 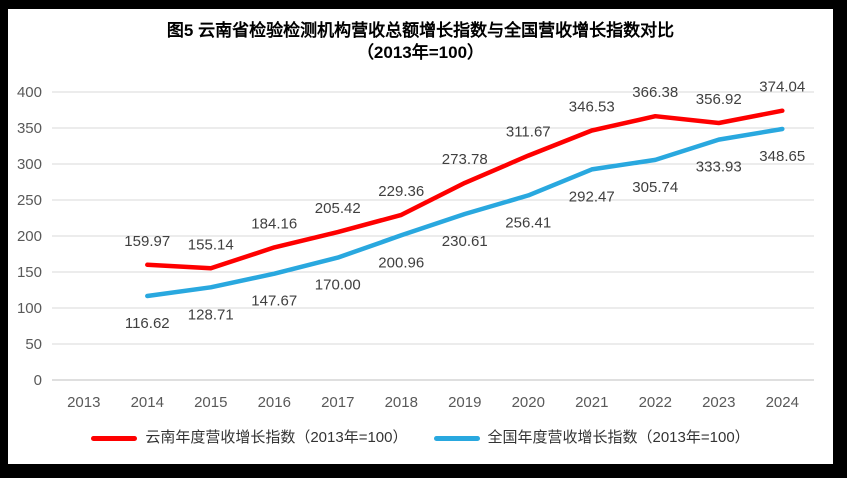 What do you see at coordinates (147, 402) in the screenshot?
I see `x-tick-label: 2014` at bounding box center [147, 402].